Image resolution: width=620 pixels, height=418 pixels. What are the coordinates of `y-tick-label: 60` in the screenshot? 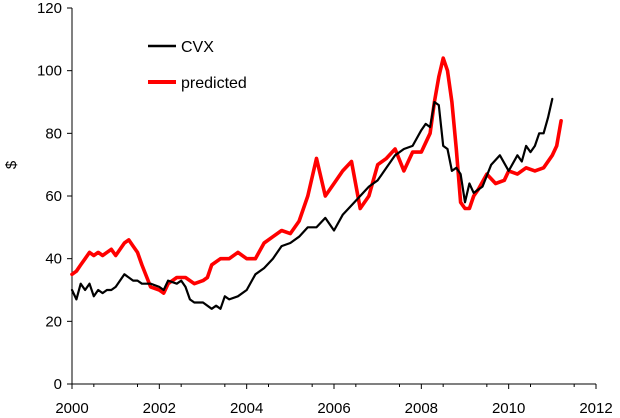 It's located at (53, 196).